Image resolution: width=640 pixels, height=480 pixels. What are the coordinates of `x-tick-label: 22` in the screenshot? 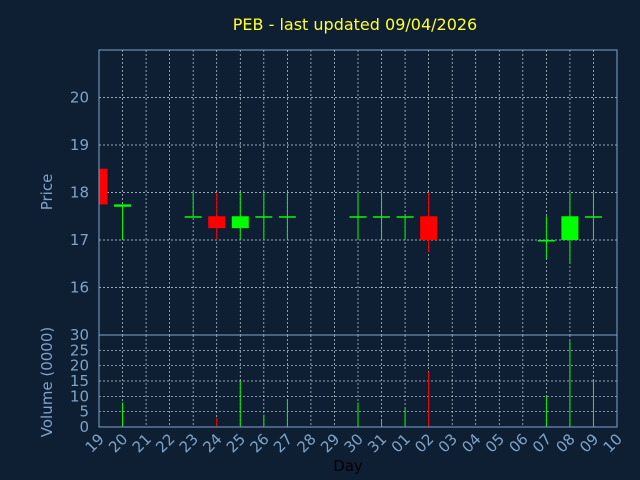 It's located at (165, 443).